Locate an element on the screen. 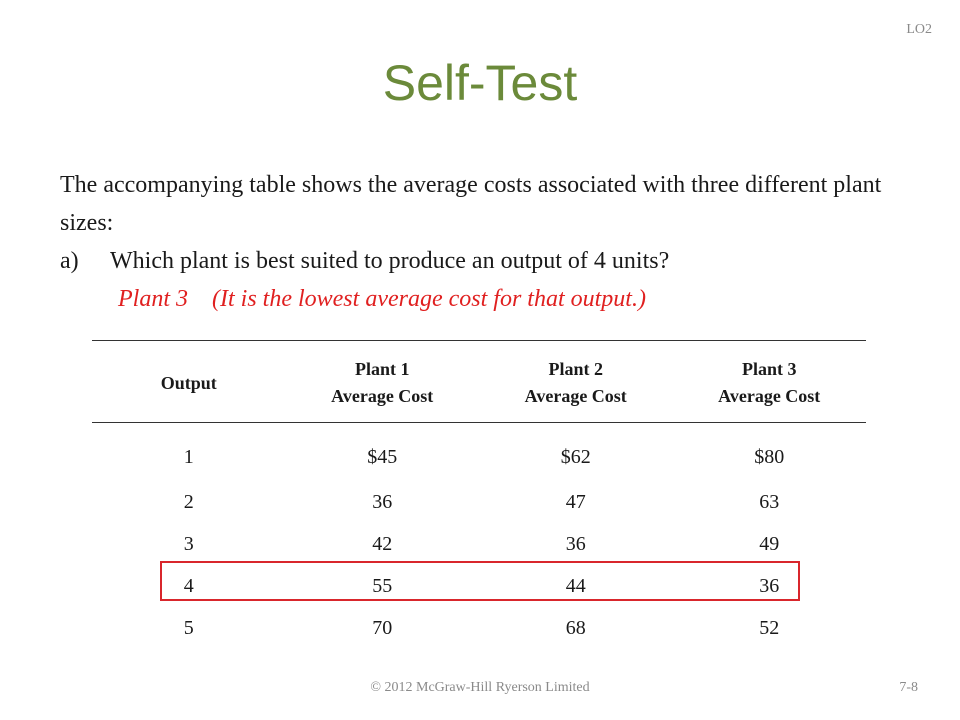 This screenshot has width=960, height=720. header-plant-1: Plant 1 Average Cost is located at coordinates (382, 382).